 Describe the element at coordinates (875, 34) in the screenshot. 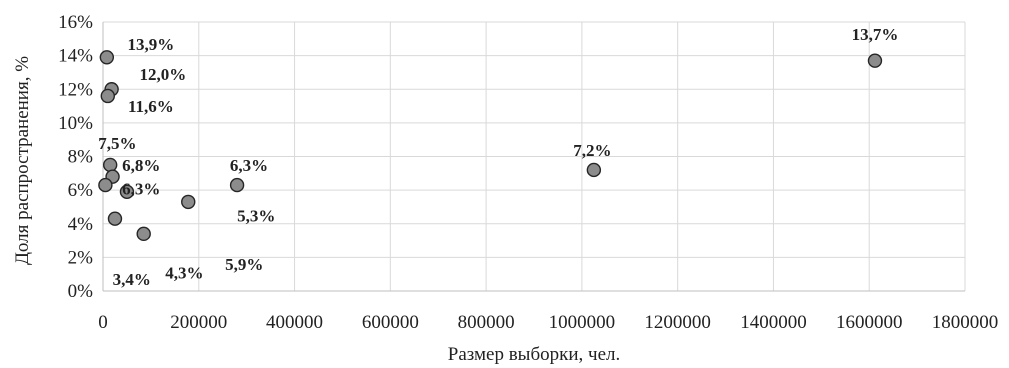

I see `data-label: 13,7%` at that location.